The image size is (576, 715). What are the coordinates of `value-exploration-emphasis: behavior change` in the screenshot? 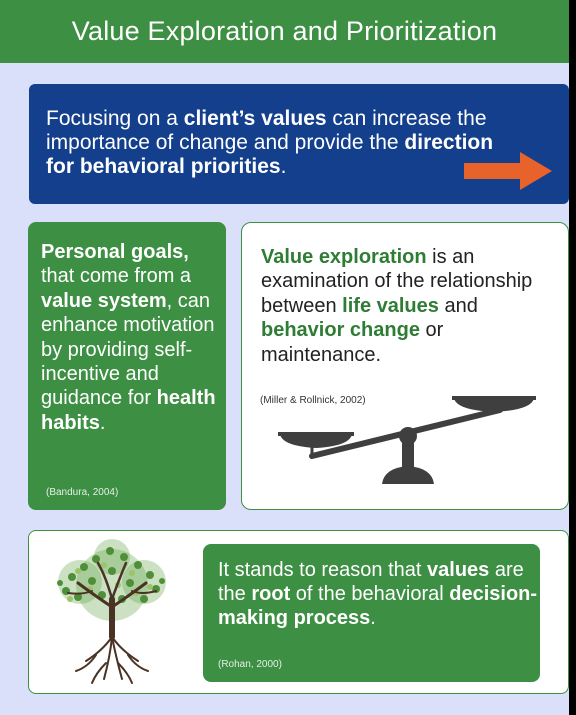 It's located at (340, 330).